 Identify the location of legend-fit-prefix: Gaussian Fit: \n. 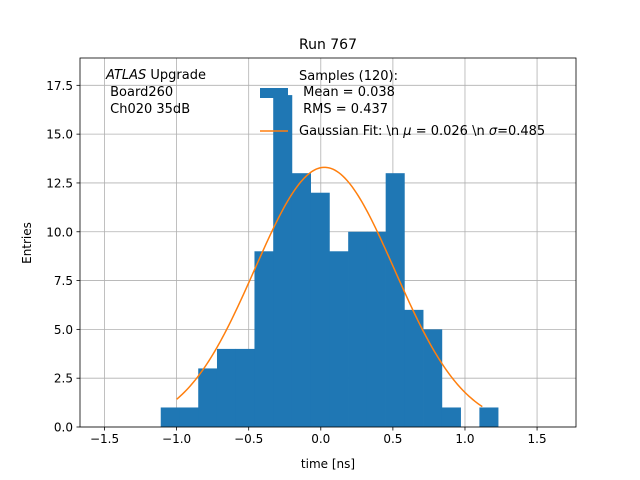
(351, 131).